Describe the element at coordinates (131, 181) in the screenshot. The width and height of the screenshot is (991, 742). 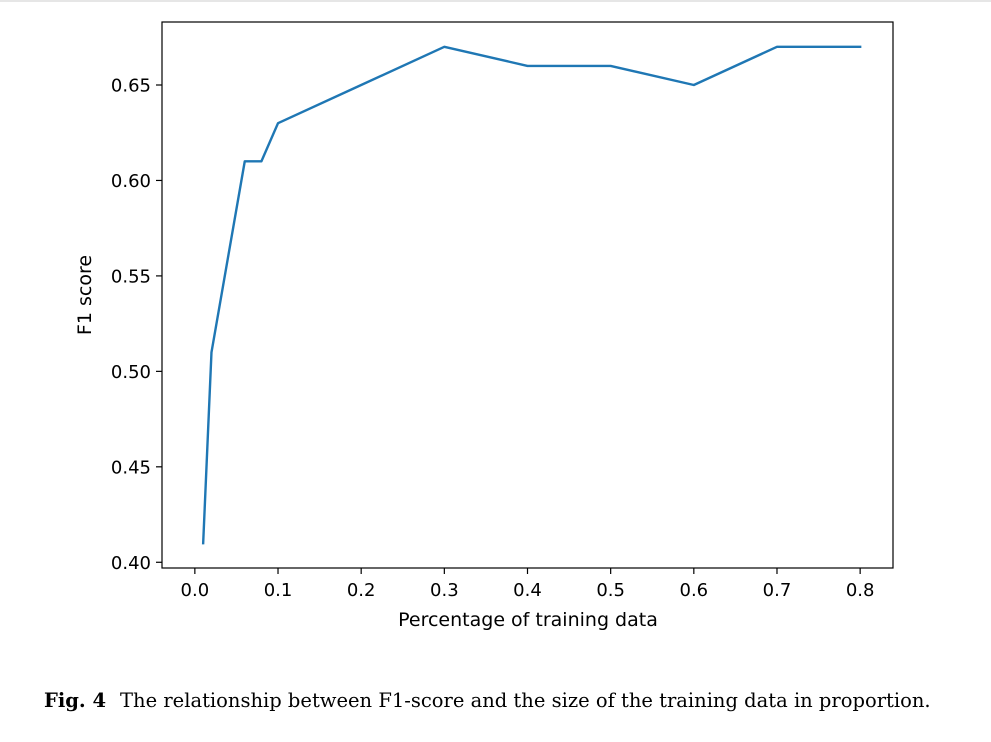
I see `y-tick-label: 0.60` at that location.